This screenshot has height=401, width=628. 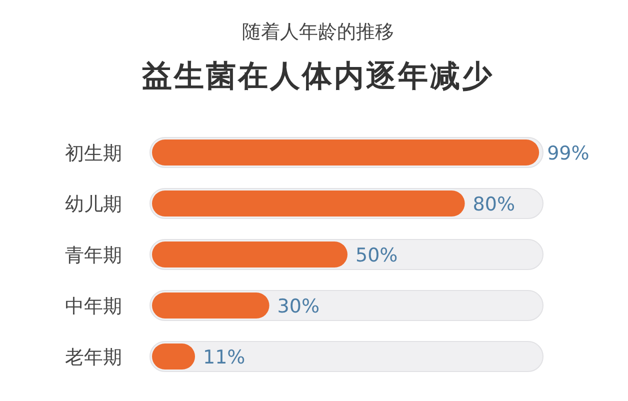 I want to click on data-label: 50%, so click(x=377, y=255).